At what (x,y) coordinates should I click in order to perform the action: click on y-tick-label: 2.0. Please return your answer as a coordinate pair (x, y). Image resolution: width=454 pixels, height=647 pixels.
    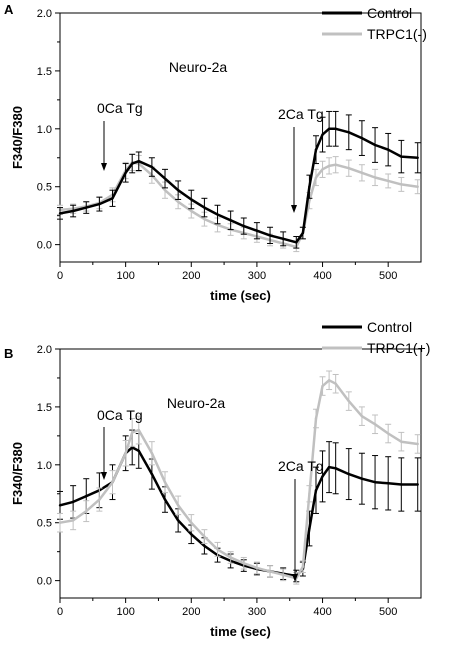
    Looking at the image, I should click on (44, 350).